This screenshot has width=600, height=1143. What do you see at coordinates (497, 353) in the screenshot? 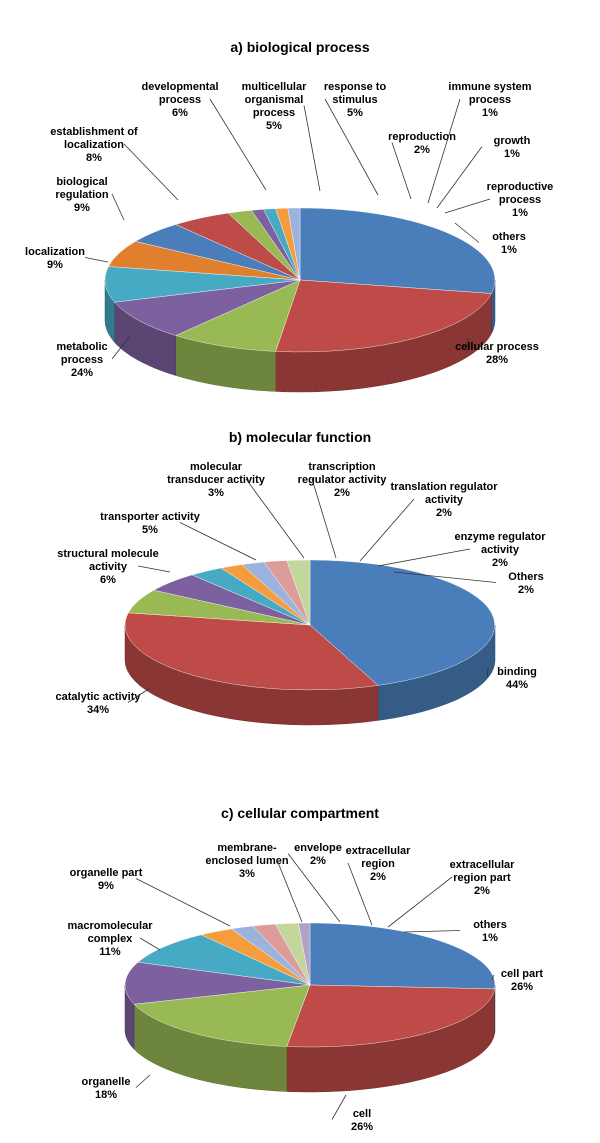
I see `slice-label: cellular process 28%` at bounding box center [497, 353].